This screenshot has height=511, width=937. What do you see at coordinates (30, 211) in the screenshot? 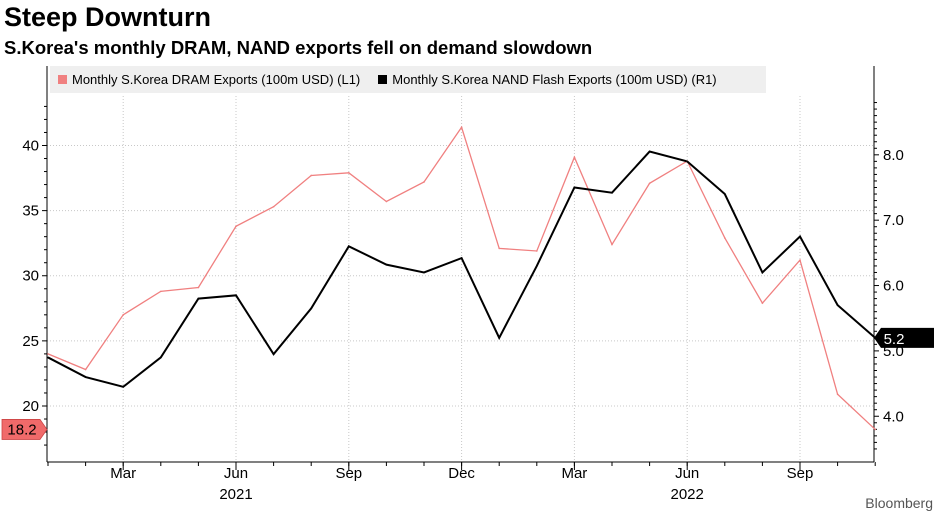
I see `left-axis-tick-label: 35` at bounding box center [30, 211].